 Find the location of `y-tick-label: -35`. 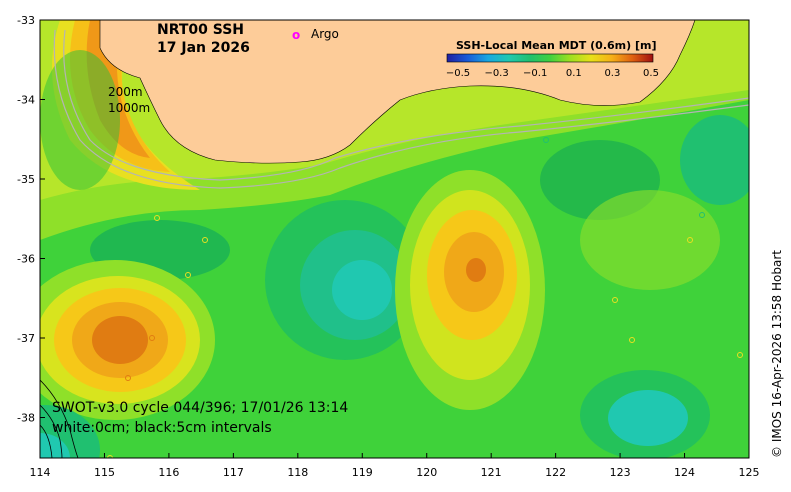

y-tick-label: -35 is located at coordinates (26, 179).